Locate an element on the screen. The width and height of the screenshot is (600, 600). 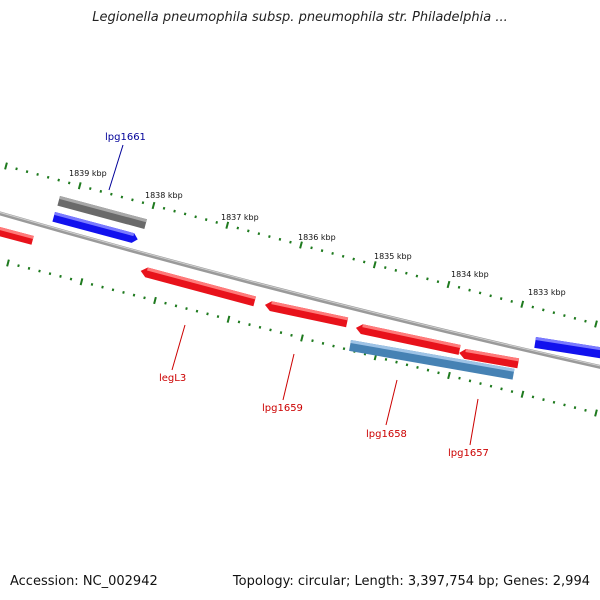
scale-label-1834: 1834 kbp is located at coordinates (470, 274).